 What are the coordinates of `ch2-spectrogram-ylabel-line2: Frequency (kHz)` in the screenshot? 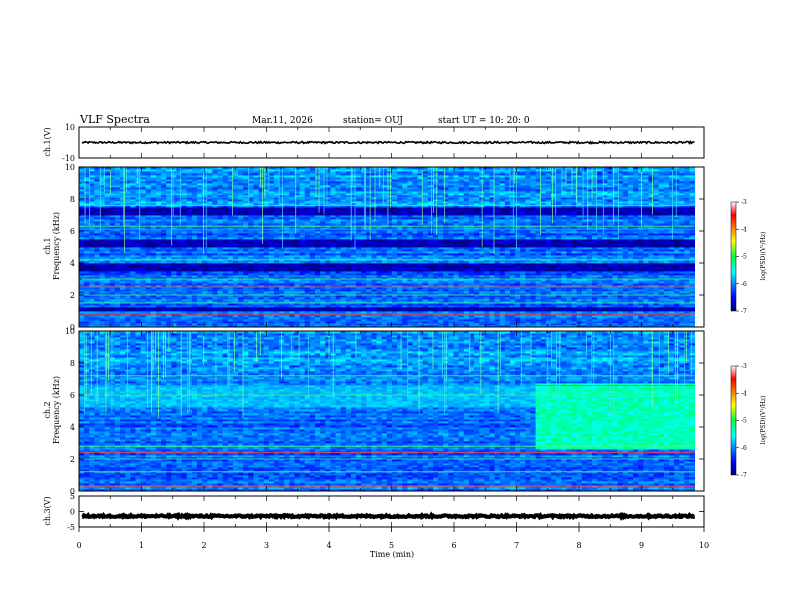 It's located at (56, 410).